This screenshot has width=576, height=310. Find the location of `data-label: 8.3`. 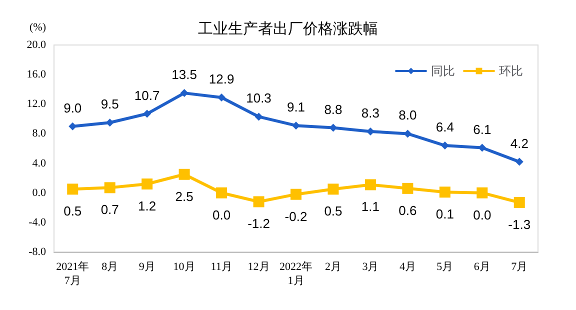

data-label: 8.3 is located at coordinates (370, 112).